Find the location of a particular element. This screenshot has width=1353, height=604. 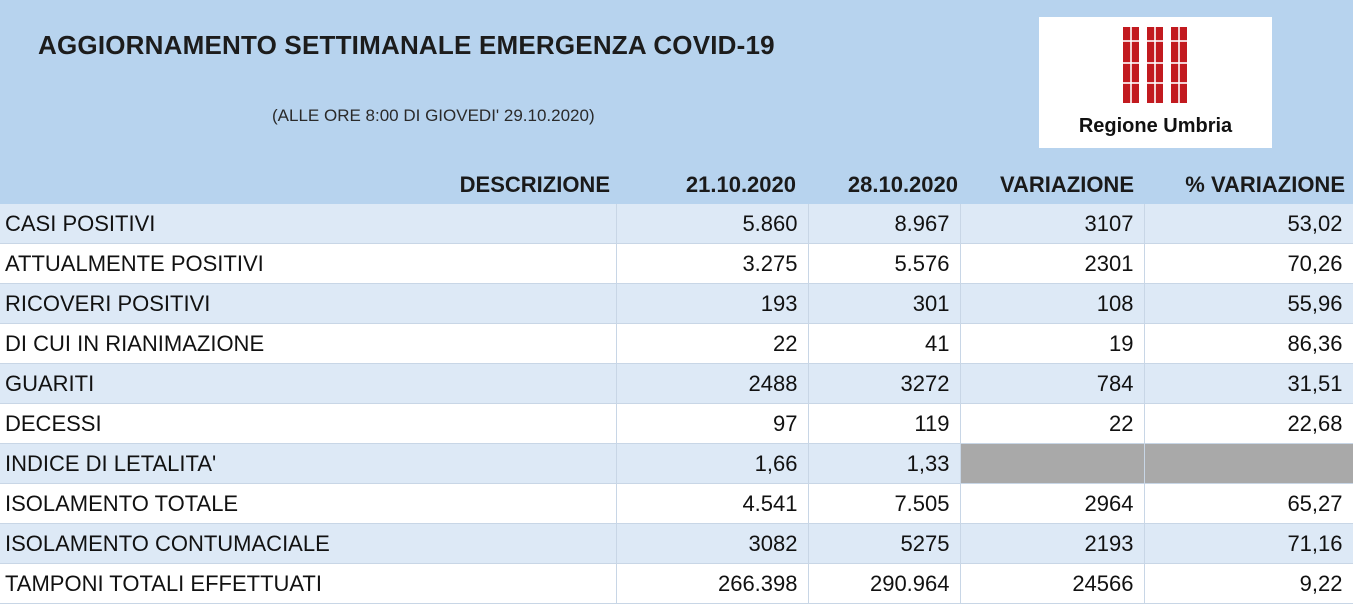

table-row: GUARITI 2488 3272 784 31,51 is located at coordinates (676, 383).